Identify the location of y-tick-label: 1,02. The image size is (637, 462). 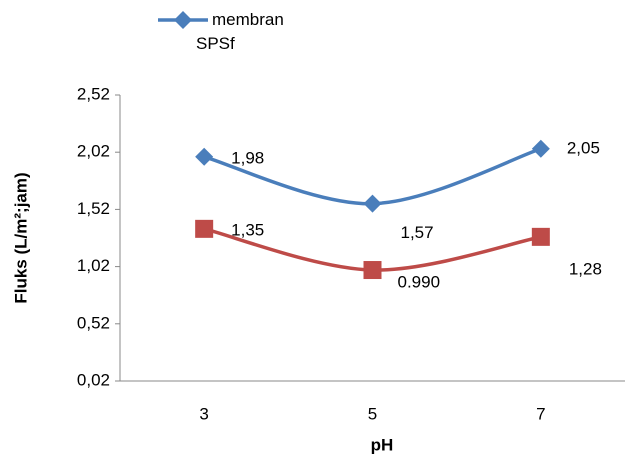
(93, 265).